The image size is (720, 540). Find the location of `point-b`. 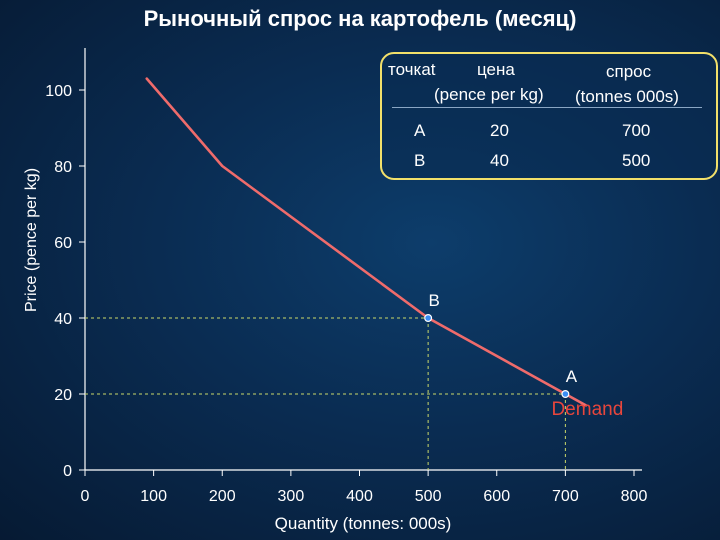

point-b is located at coordinates (428, 318).